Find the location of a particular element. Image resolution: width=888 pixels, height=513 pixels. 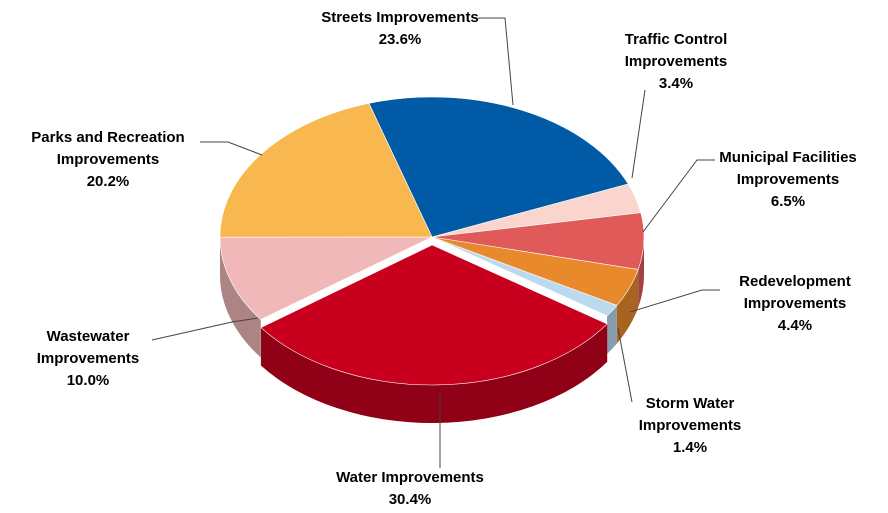

value-label: 3.4% is located at coordinates (676, 83).